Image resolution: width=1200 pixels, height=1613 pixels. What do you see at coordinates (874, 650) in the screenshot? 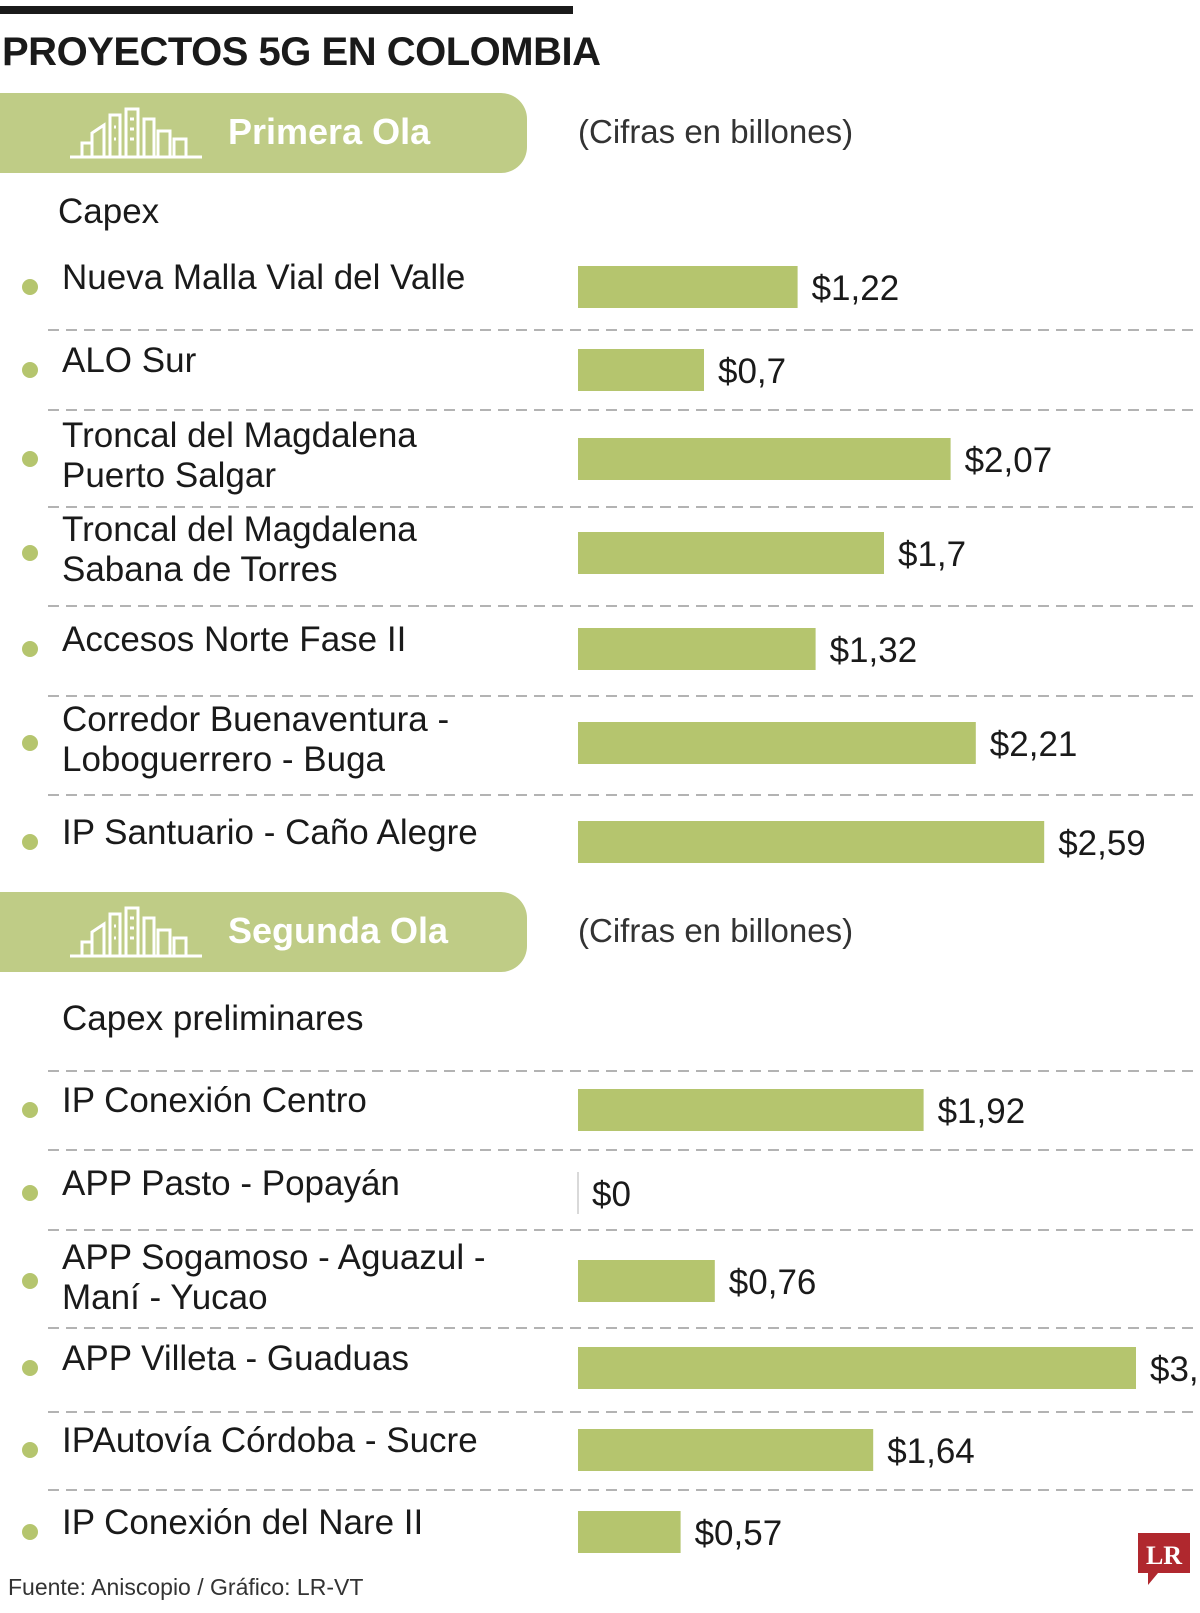
I see `value-label: $1,32` at bounding box center [874, 650].